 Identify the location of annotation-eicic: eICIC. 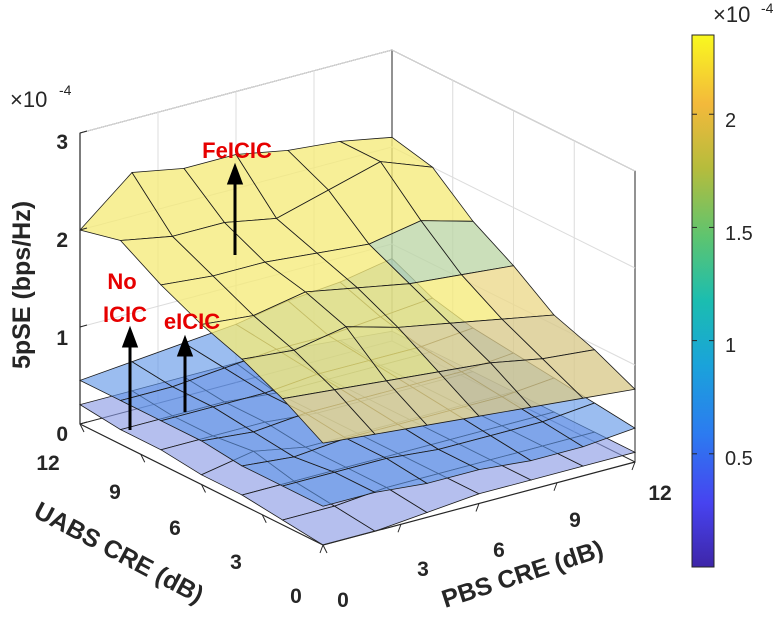
(192, 321).